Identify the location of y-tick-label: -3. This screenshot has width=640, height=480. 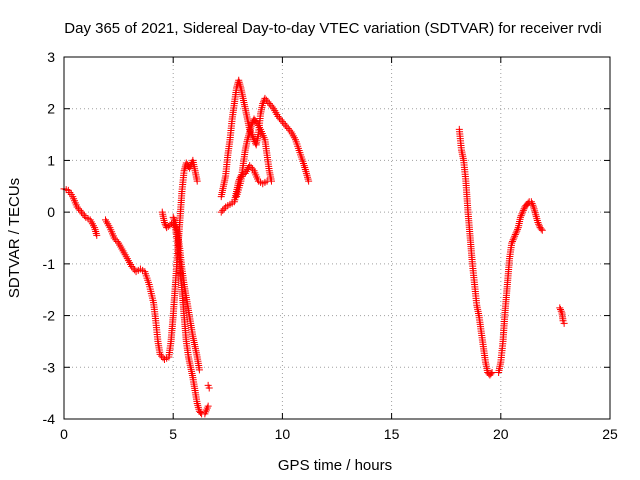
(49, 367).